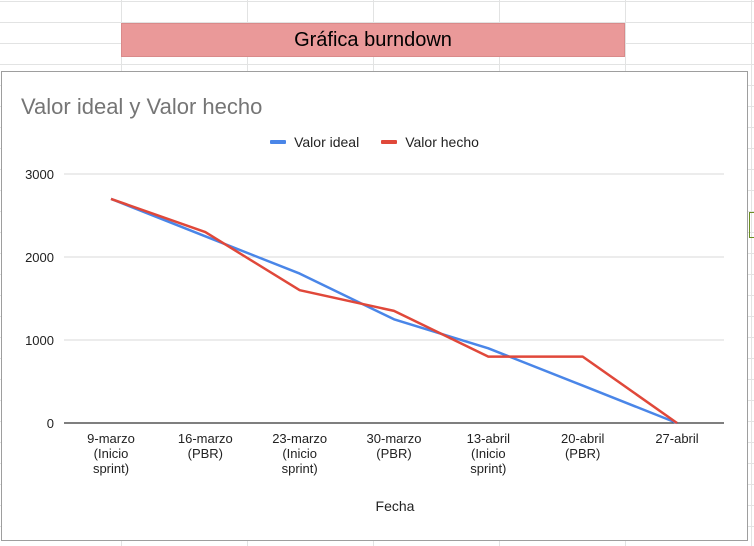 This screenshot has width=754, height=546. What do you see at coordinates (394, 446) in the screenshot?
I see `x-tick-label: 30-marzo (PBR)` at bounding box center [394, 446].